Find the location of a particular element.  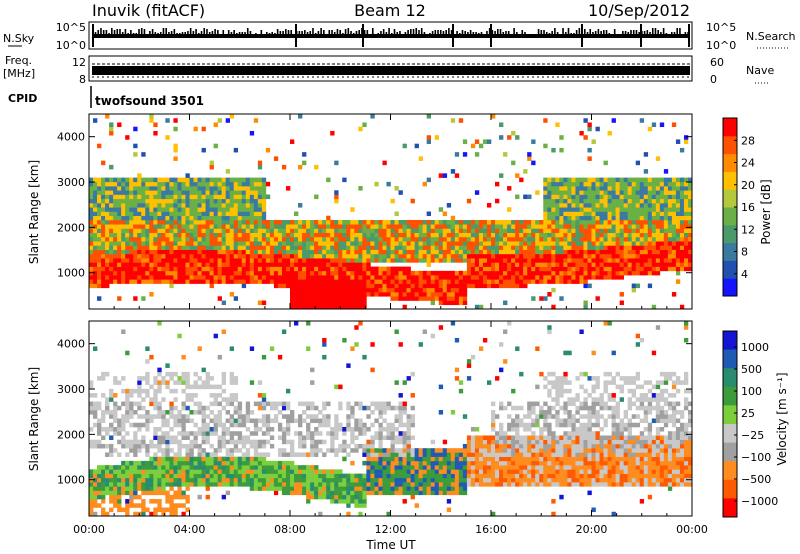

nave-label: Nave is located at coordinates (760, 70).